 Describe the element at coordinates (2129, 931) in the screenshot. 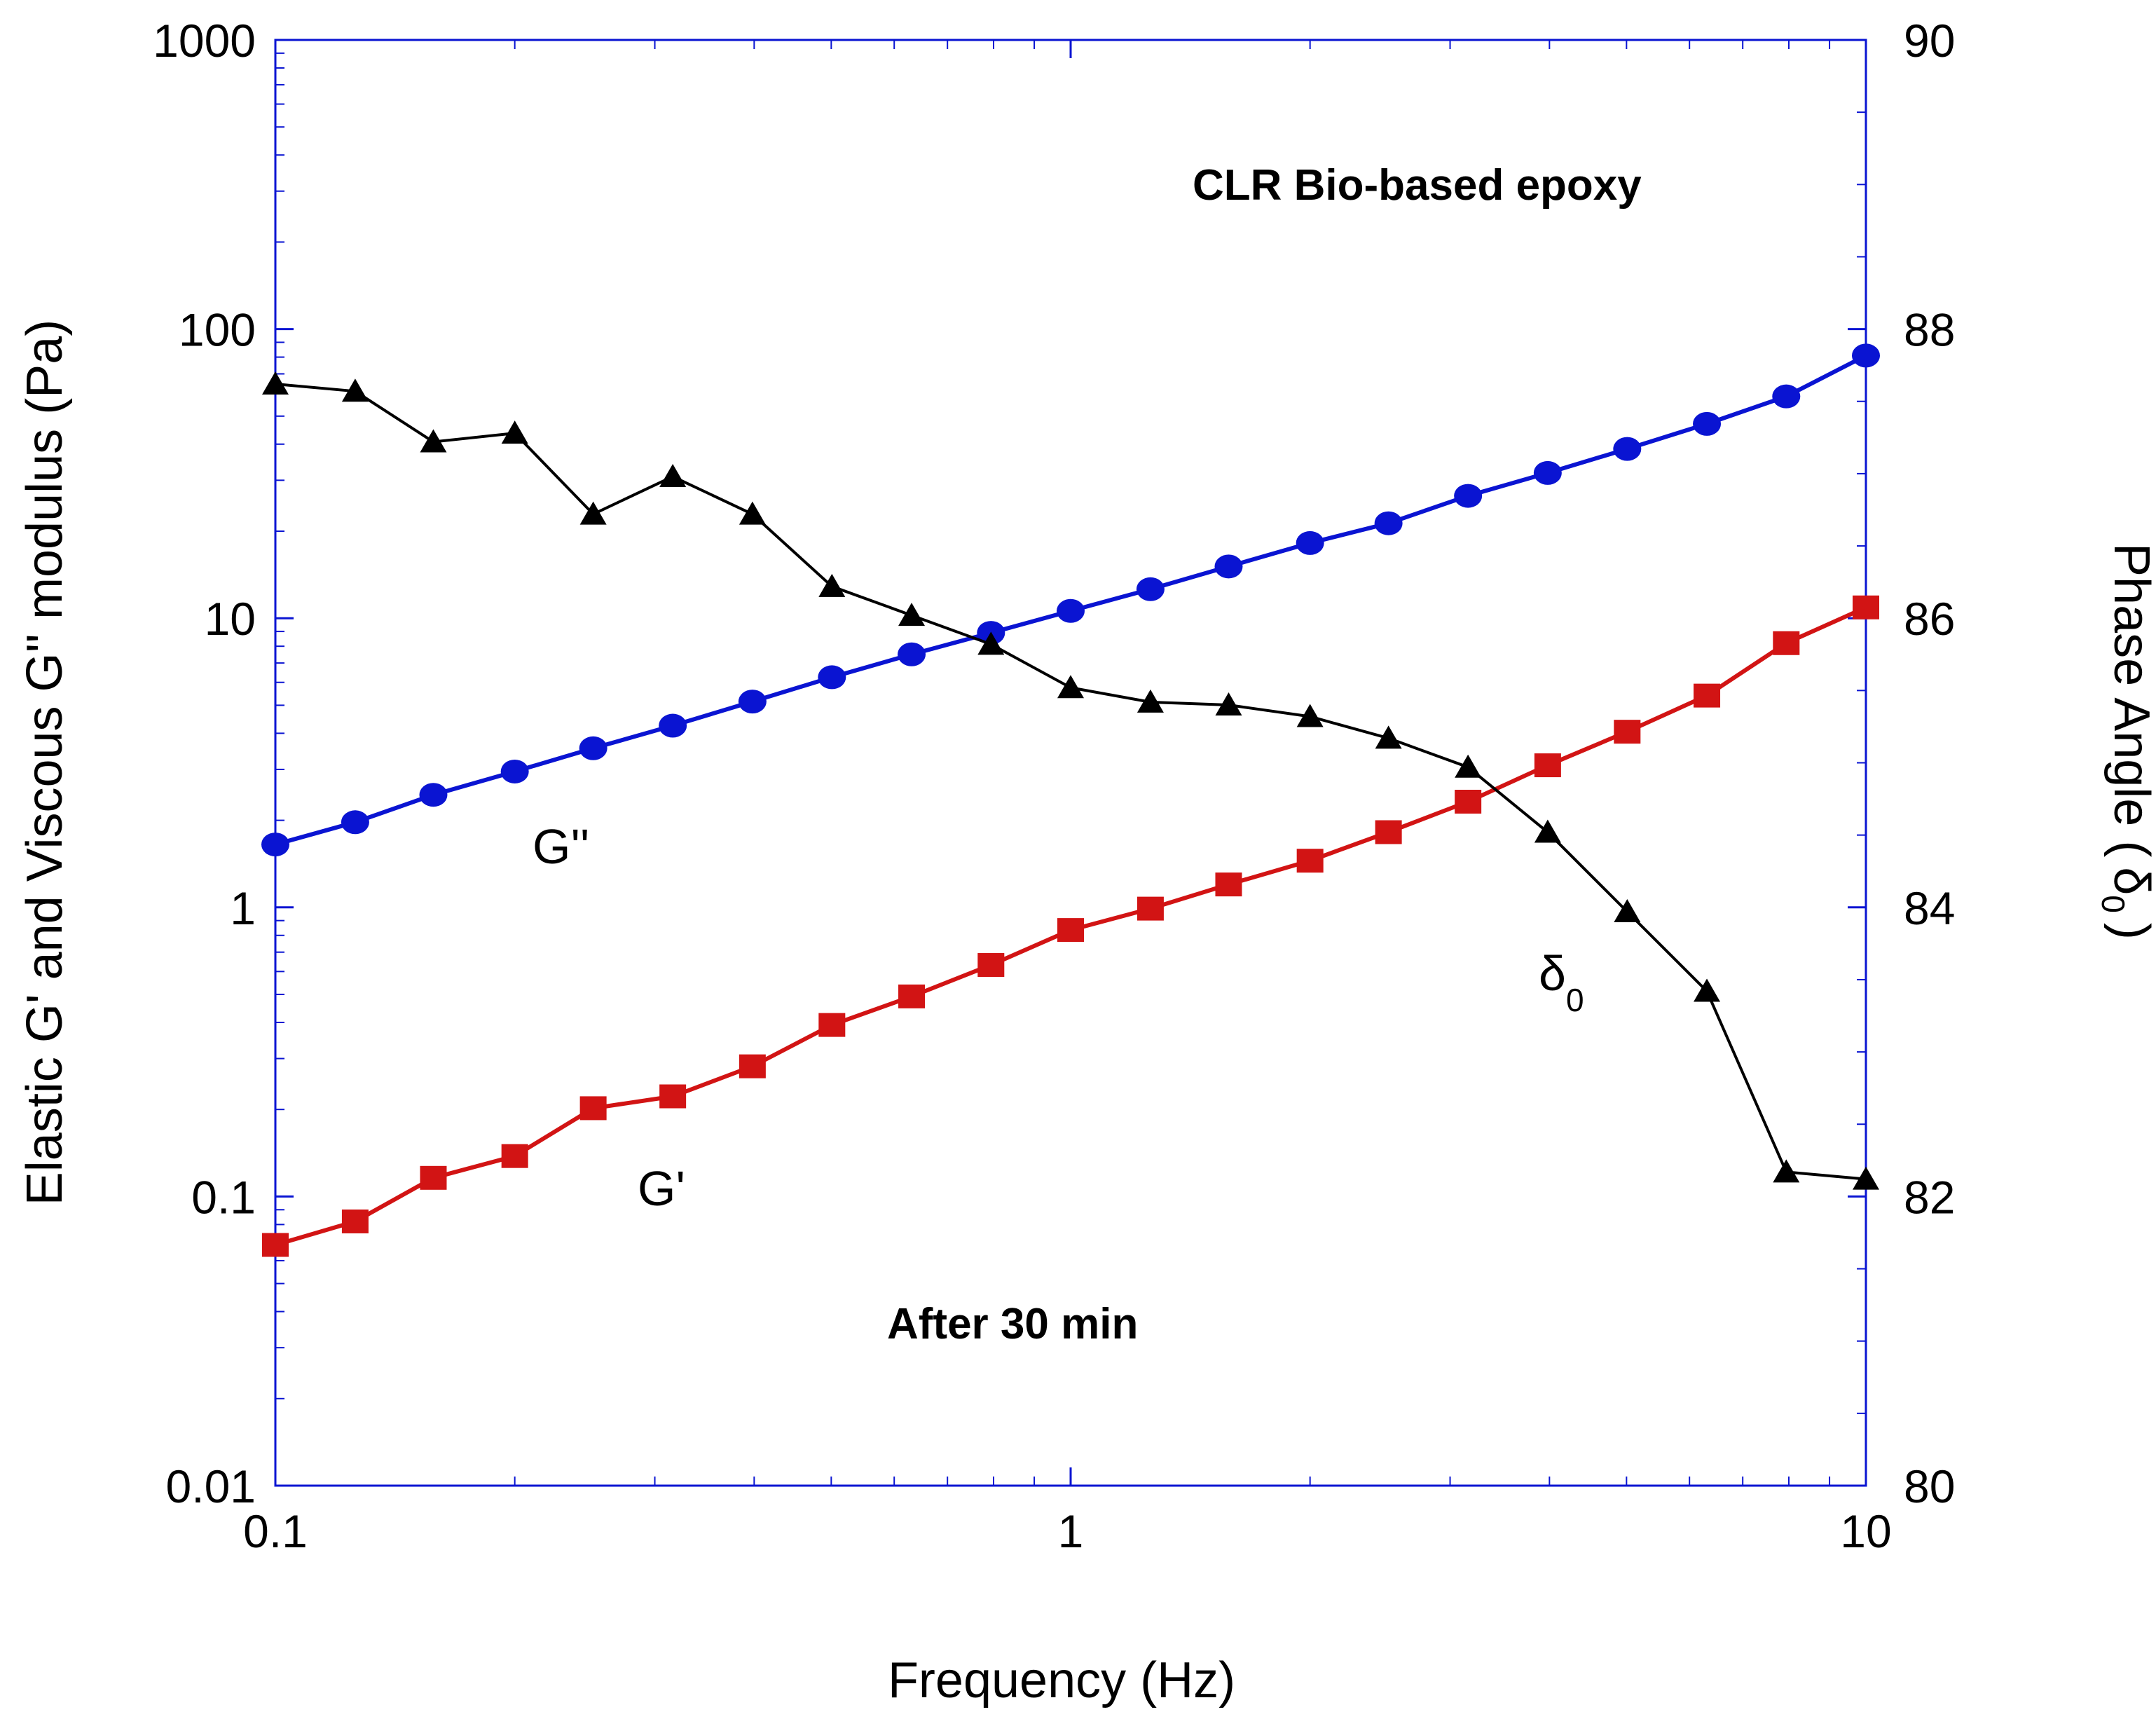

I see `y-right-title-end: )` at that location.